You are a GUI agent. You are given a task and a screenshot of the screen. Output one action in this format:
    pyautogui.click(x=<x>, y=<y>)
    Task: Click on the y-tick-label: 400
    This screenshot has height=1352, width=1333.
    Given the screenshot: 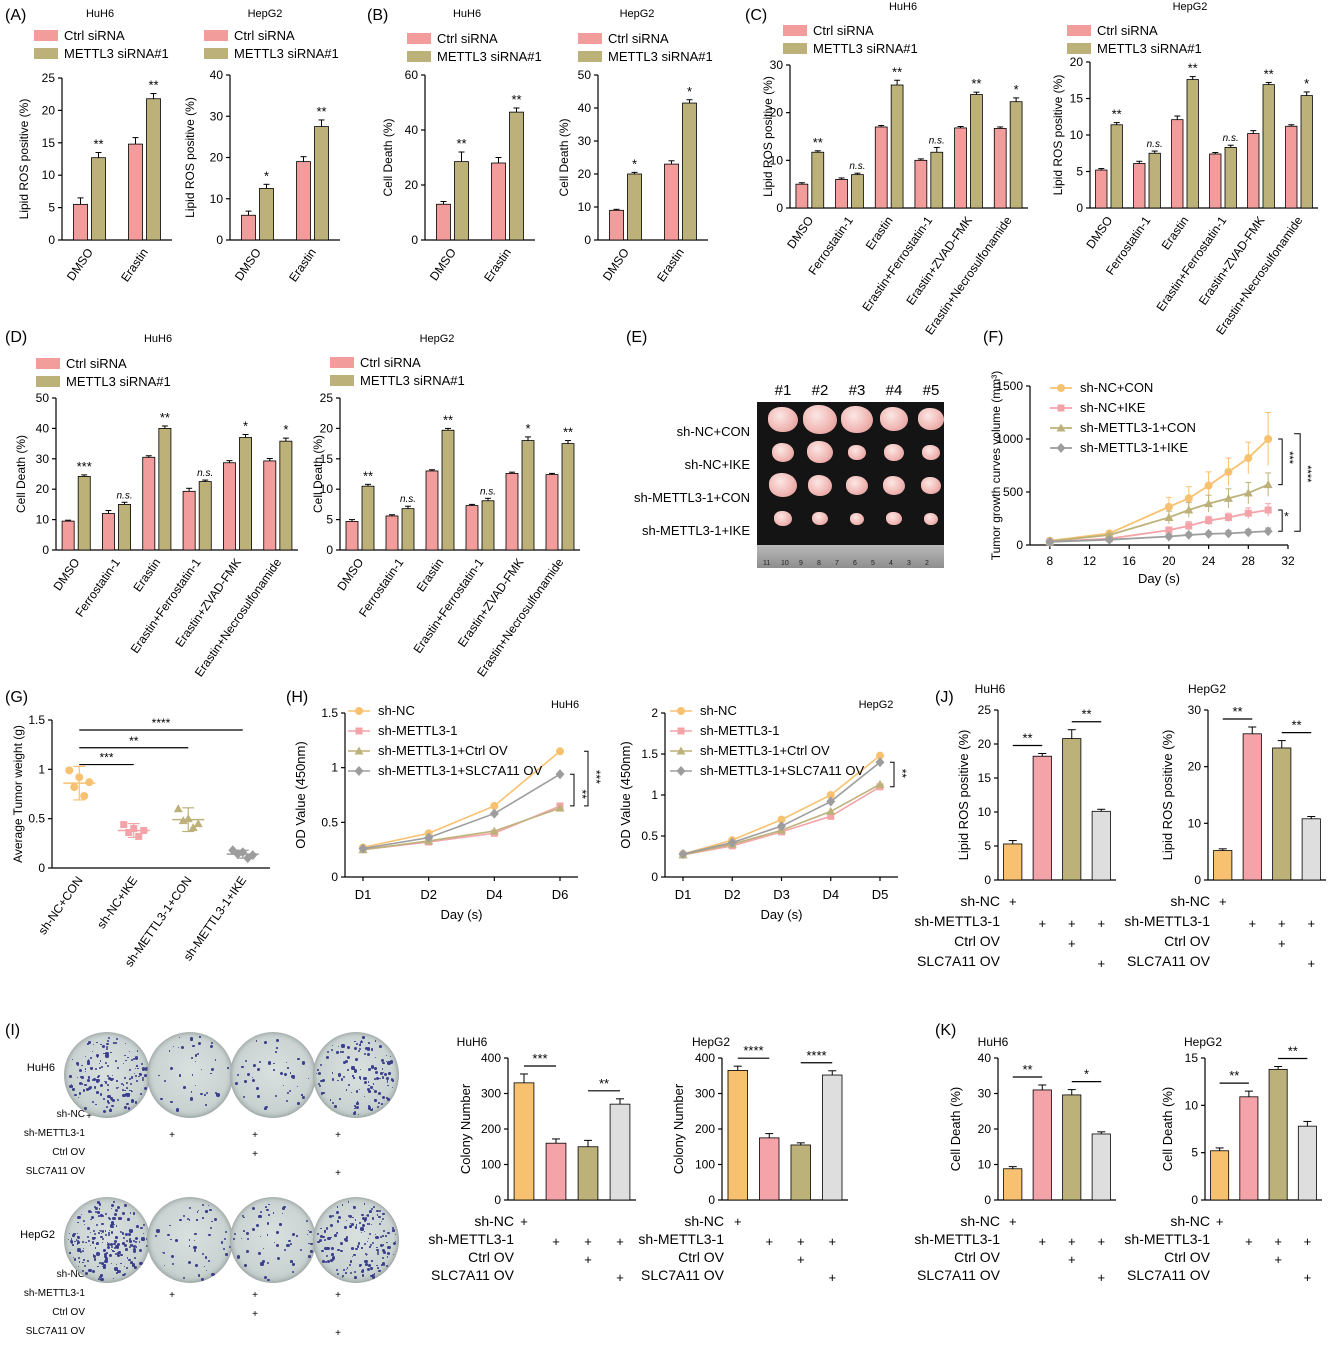 What is the action you would take?
    pyautogui.click(x=705, y=1058)
    